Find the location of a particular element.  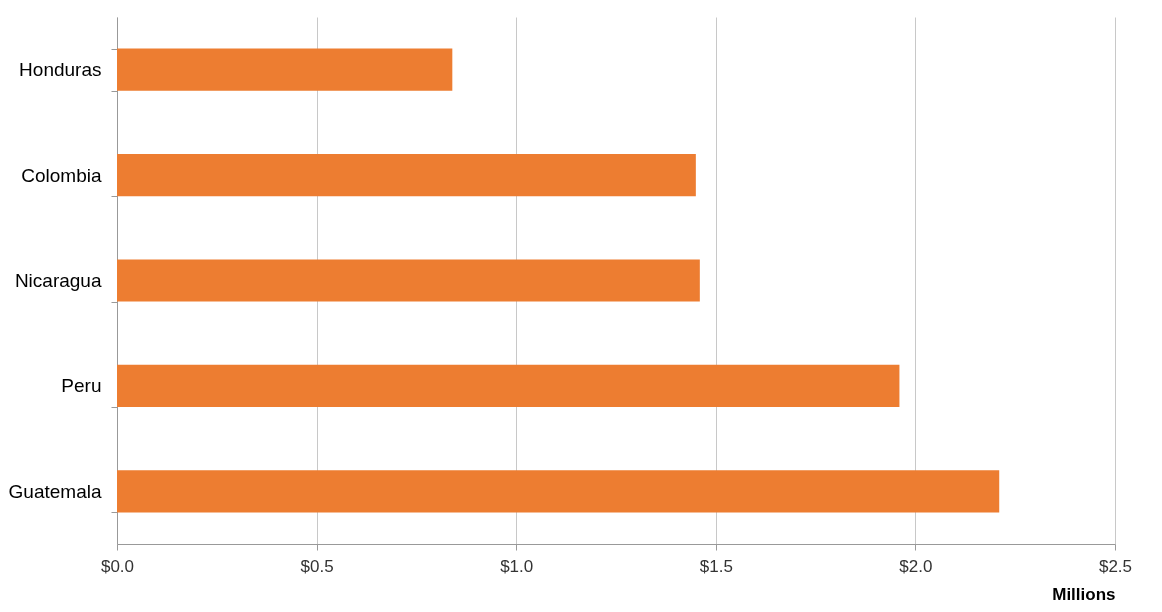

x-axis-title: Millions is located at coordinates (1084, 594).